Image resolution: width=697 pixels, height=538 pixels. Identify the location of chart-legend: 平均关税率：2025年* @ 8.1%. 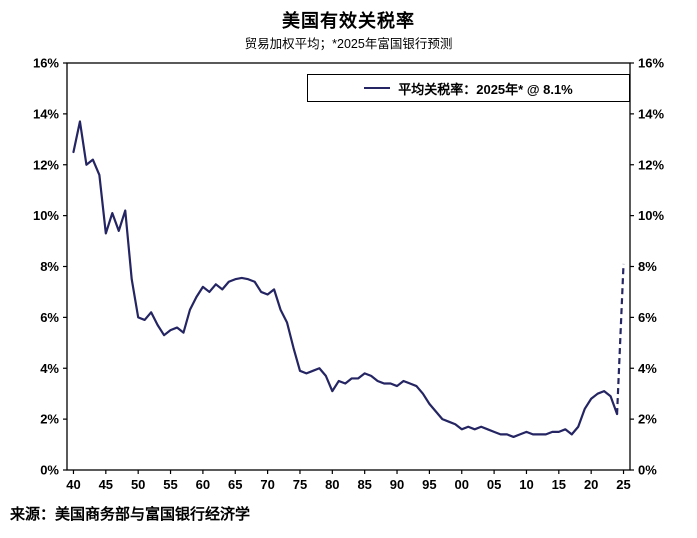
(468, 88).